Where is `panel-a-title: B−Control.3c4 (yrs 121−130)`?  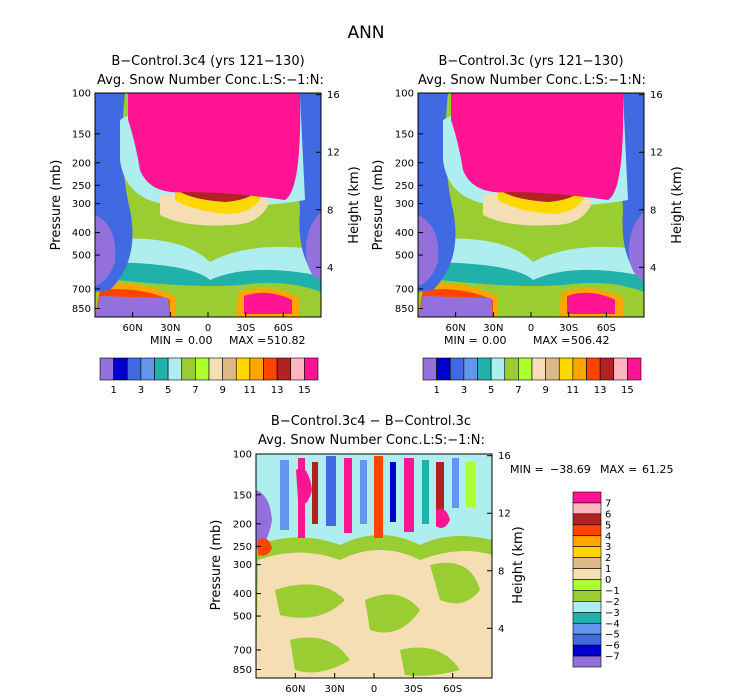 panel-a-title: B−Control.3c4 (yrs 121−130) is located at coordinates (207, 61).